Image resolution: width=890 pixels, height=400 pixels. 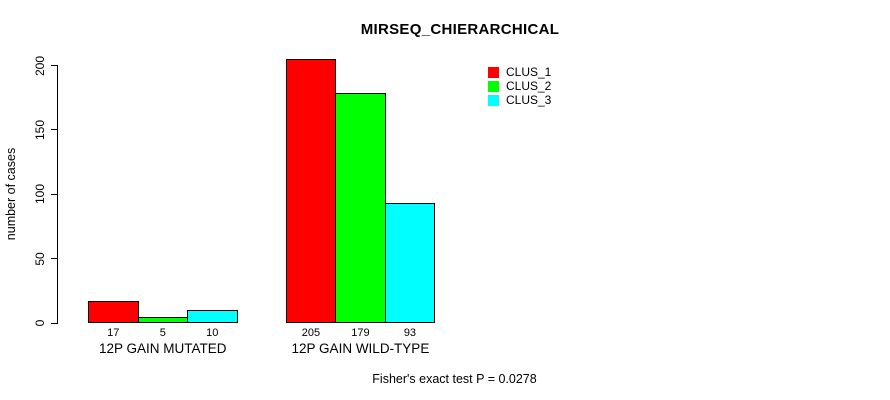 What do you see at coordinates (529, 86) in the screenshot?
I see `legend-label: CLUS_2` at bounding box center [529, 86].